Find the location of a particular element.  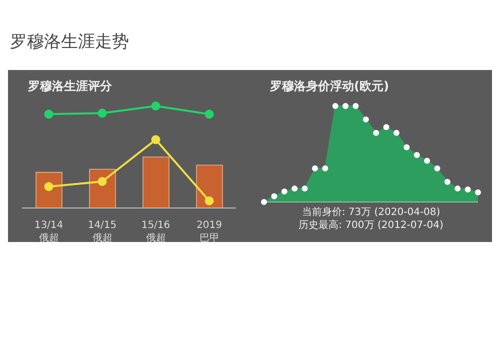

chart-title: 罗穆洛生涯评分 is located at coordinates (70, 86).